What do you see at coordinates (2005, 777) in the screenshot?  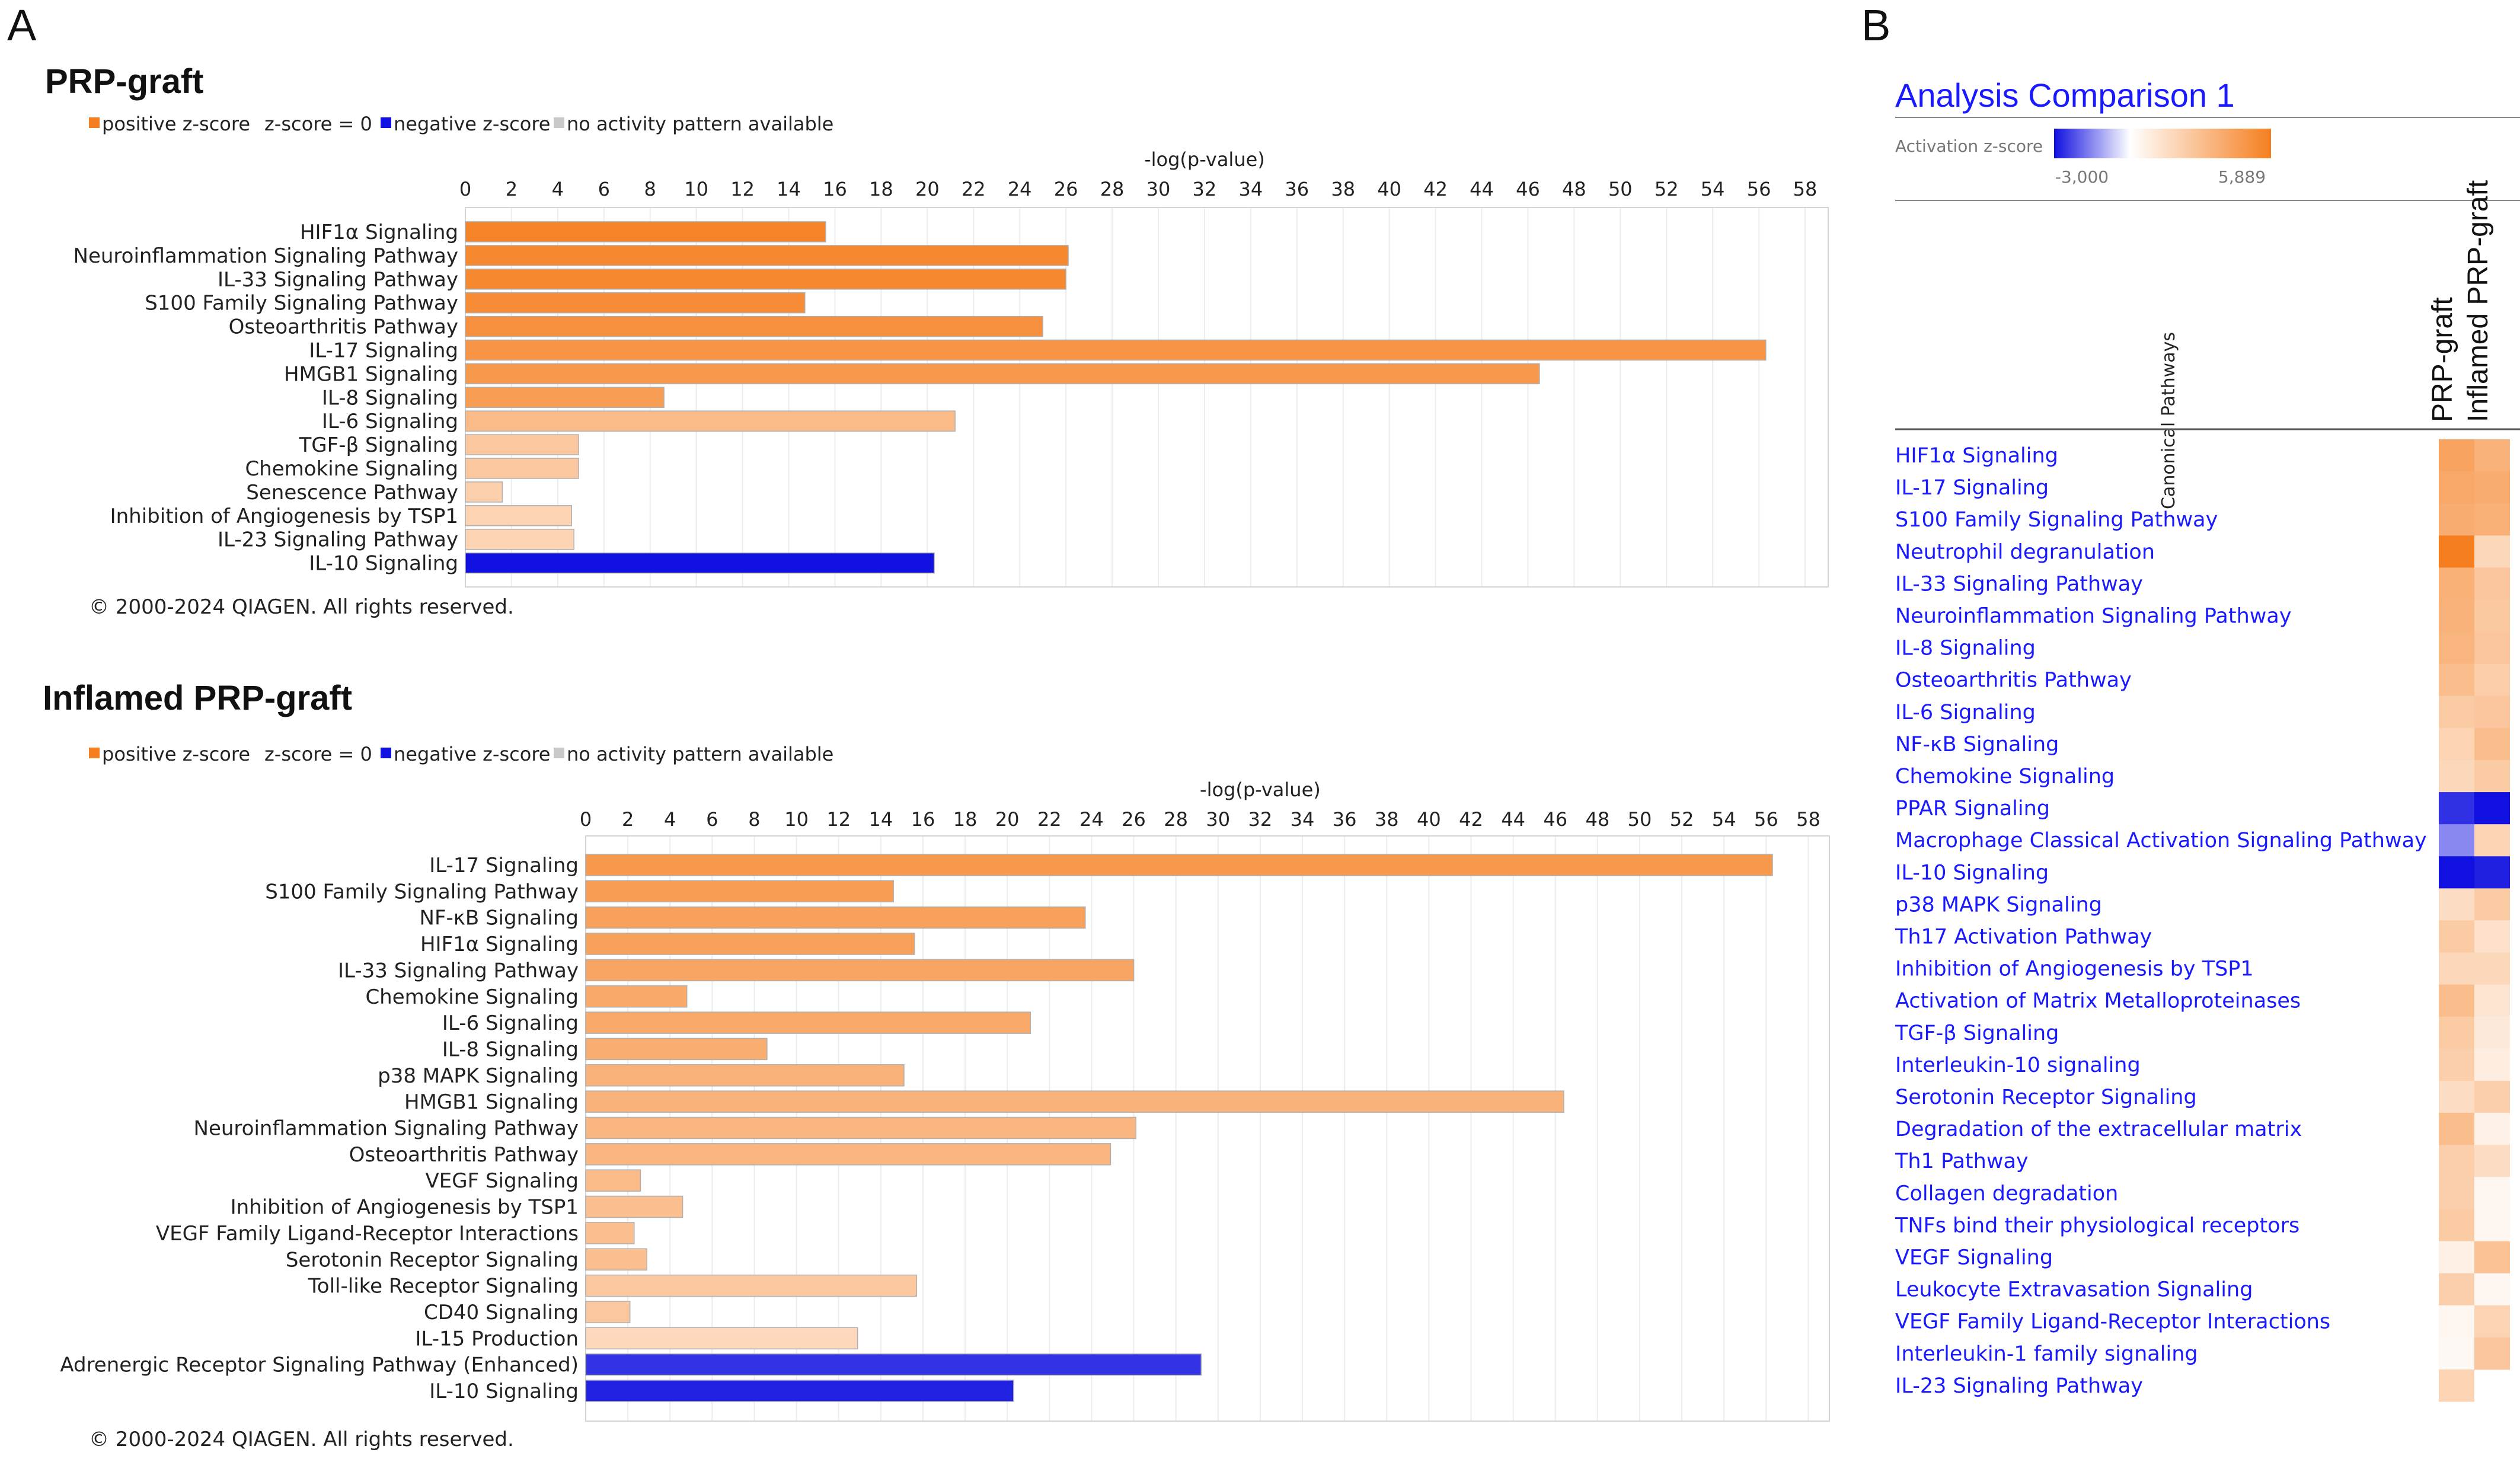 I see `heatmap-row-label: Chemokine Signaling` at bounding box center [2005, 777].